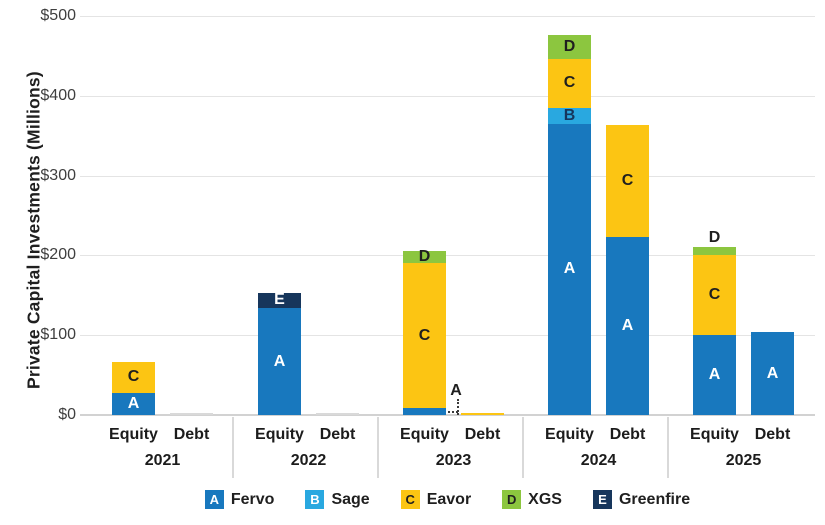 The image size is (825, 525). What do you see at coordinates (308, 460) in the screenshot?
I see `year-label: 2022` at bounding box center [308, 460].